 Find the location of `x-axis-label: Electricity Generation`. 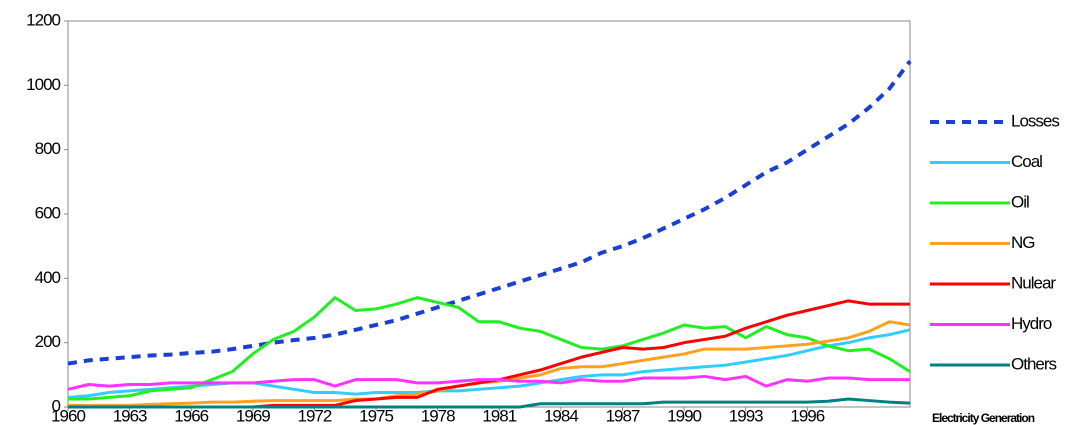

x-axis-label: Electricity Generation is located at coordinates (983, 418).